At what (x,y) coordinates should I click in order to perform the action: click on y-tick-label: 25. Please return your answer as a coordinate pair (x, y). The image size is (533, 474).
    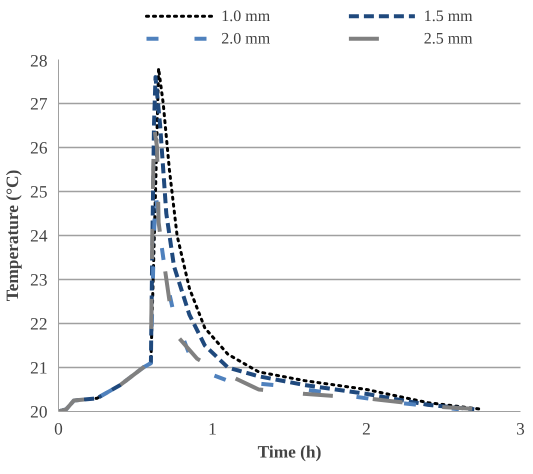
    Looking at the image, I should click on (39, 192).